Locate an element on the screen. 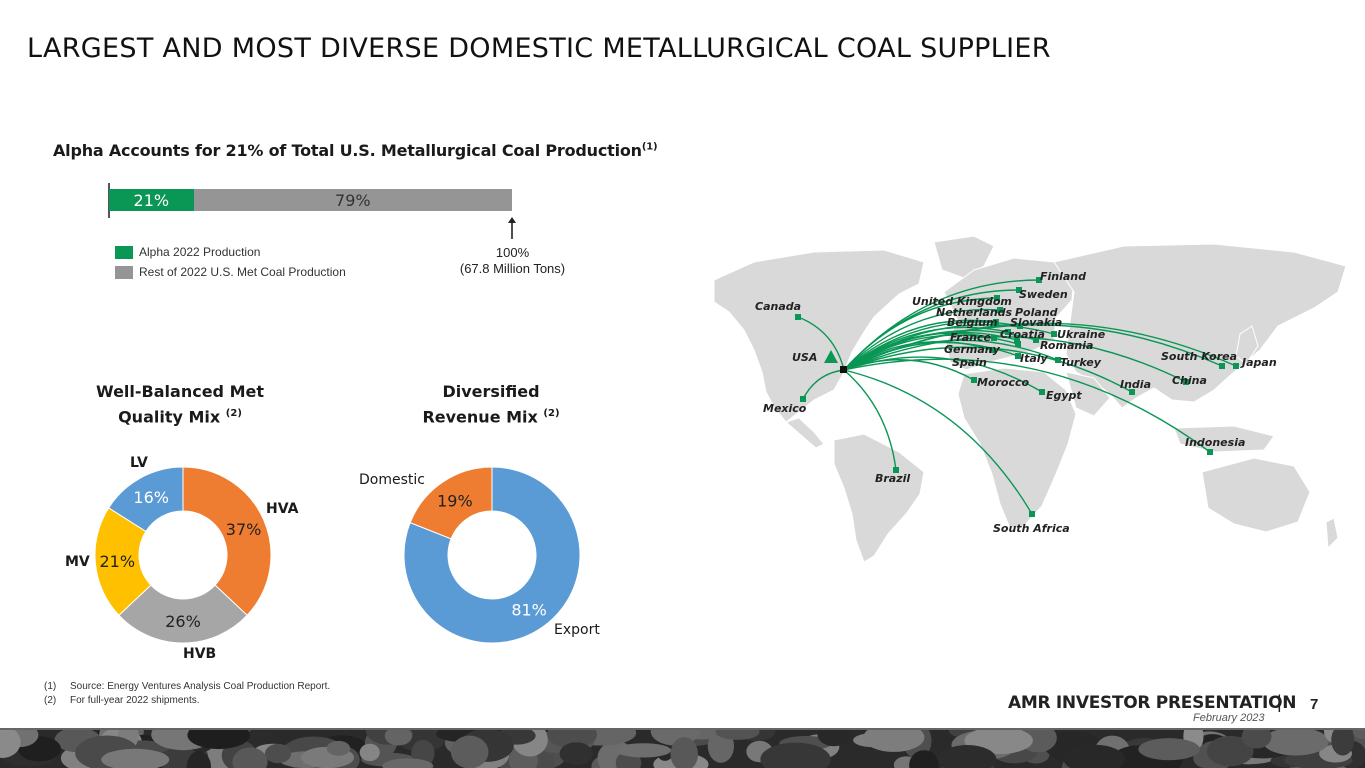  greenland-shape is located at coordinates (964, 257).